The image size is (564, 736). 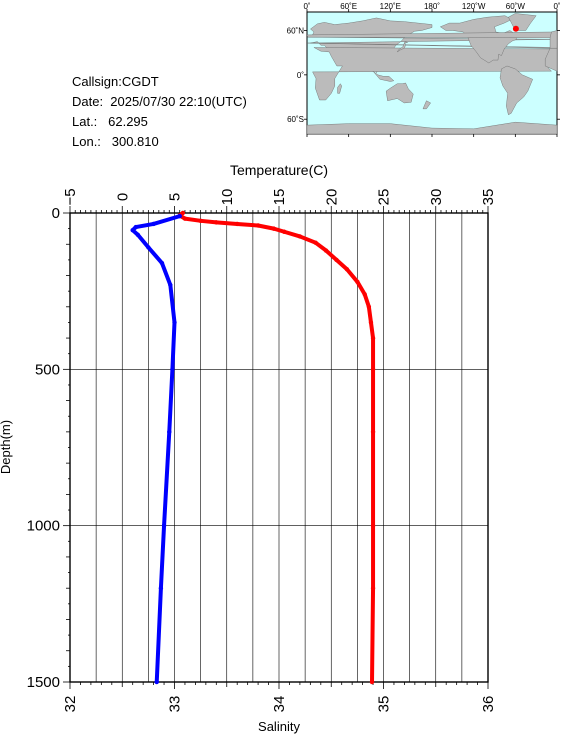 What do you see at coordinates (432, 6) in the screenshot?
I see `map-lon-label: 180˚` at bounding box center [432, 6].